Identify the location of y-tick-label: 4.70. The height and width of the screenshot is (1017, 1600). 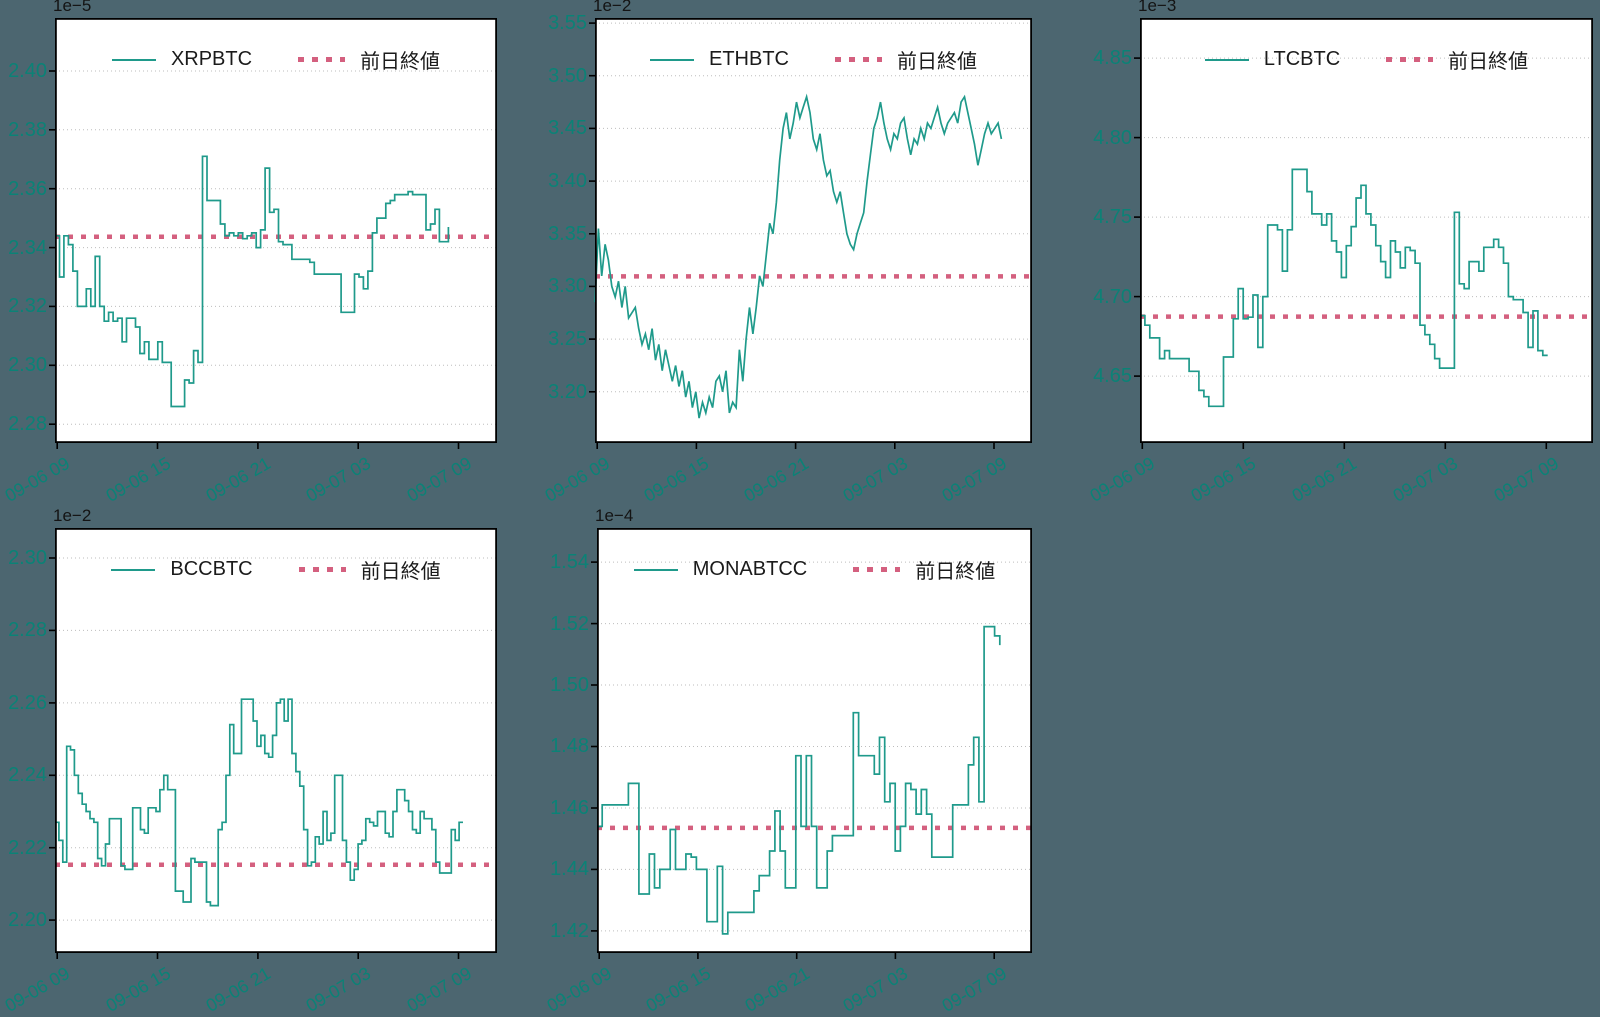
(1112, 296).